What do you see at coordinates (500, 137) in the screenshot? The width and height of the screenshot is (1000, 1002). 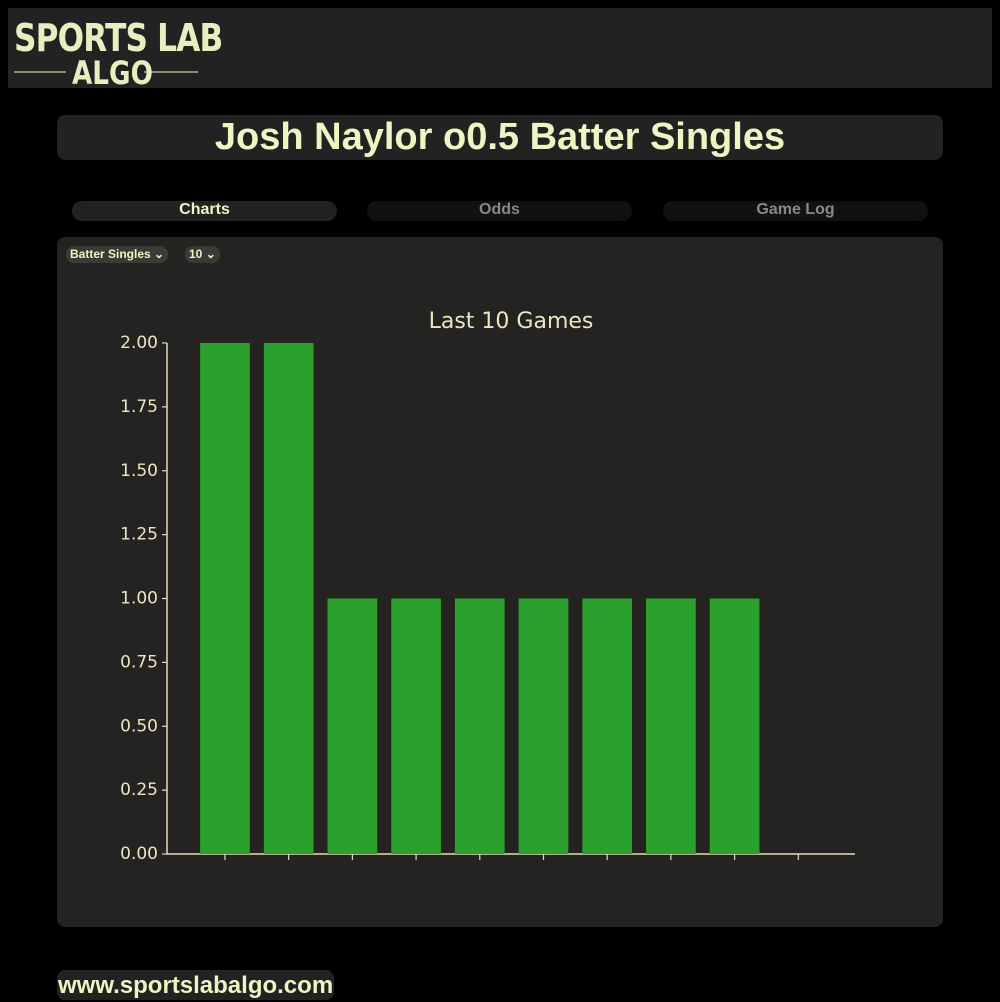 I see `page-title: Josh Naylor o0.5 Batter Singles` at bounding box center [500, 137].